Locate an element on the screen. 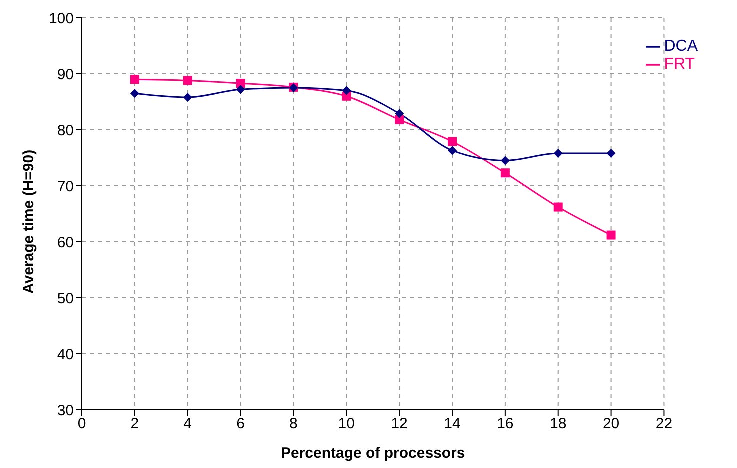 The image size is (737, 468). x-tick-label: 22 is located at coordinates (664, 424).